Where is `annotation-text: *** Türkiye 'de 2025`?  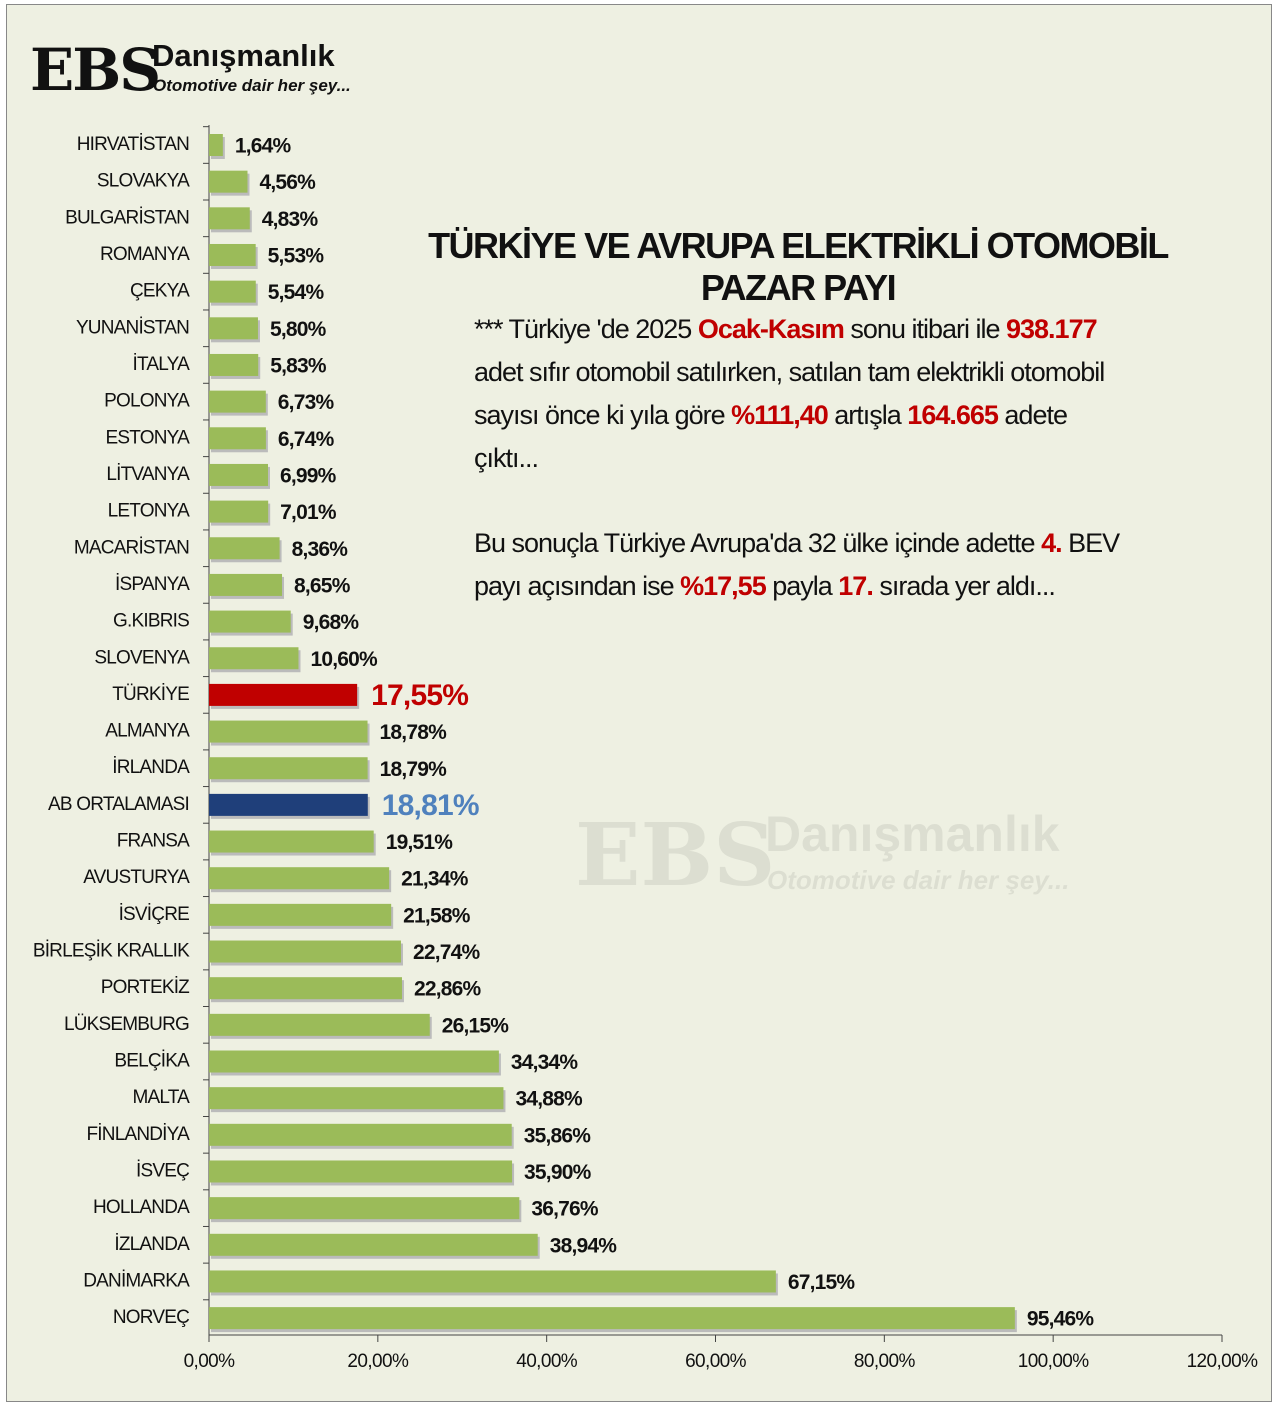
annotation-text: *** Türkiye 'de 2025 is located at coordinates (586, 329).